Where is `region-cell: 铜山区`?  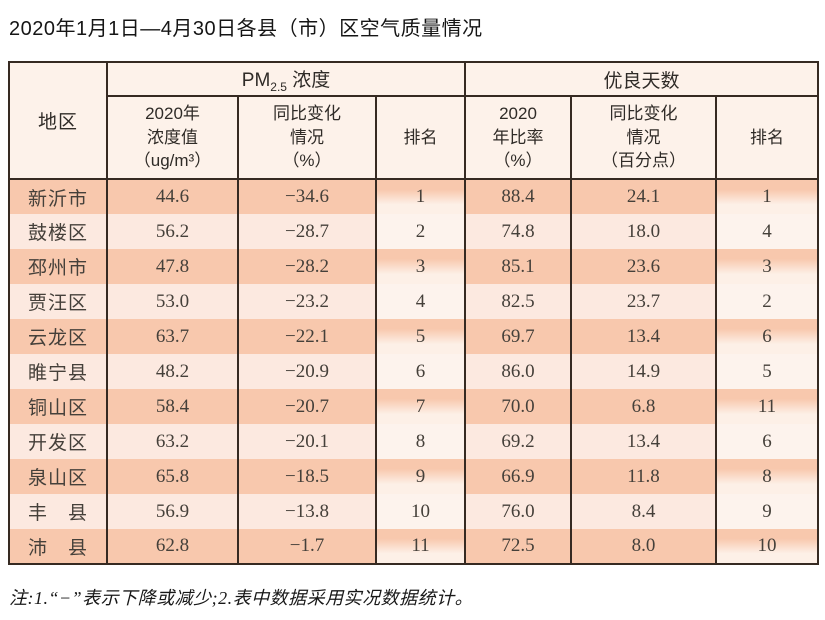
region-cell: 铜山区 is located at coordinates (58, 406).